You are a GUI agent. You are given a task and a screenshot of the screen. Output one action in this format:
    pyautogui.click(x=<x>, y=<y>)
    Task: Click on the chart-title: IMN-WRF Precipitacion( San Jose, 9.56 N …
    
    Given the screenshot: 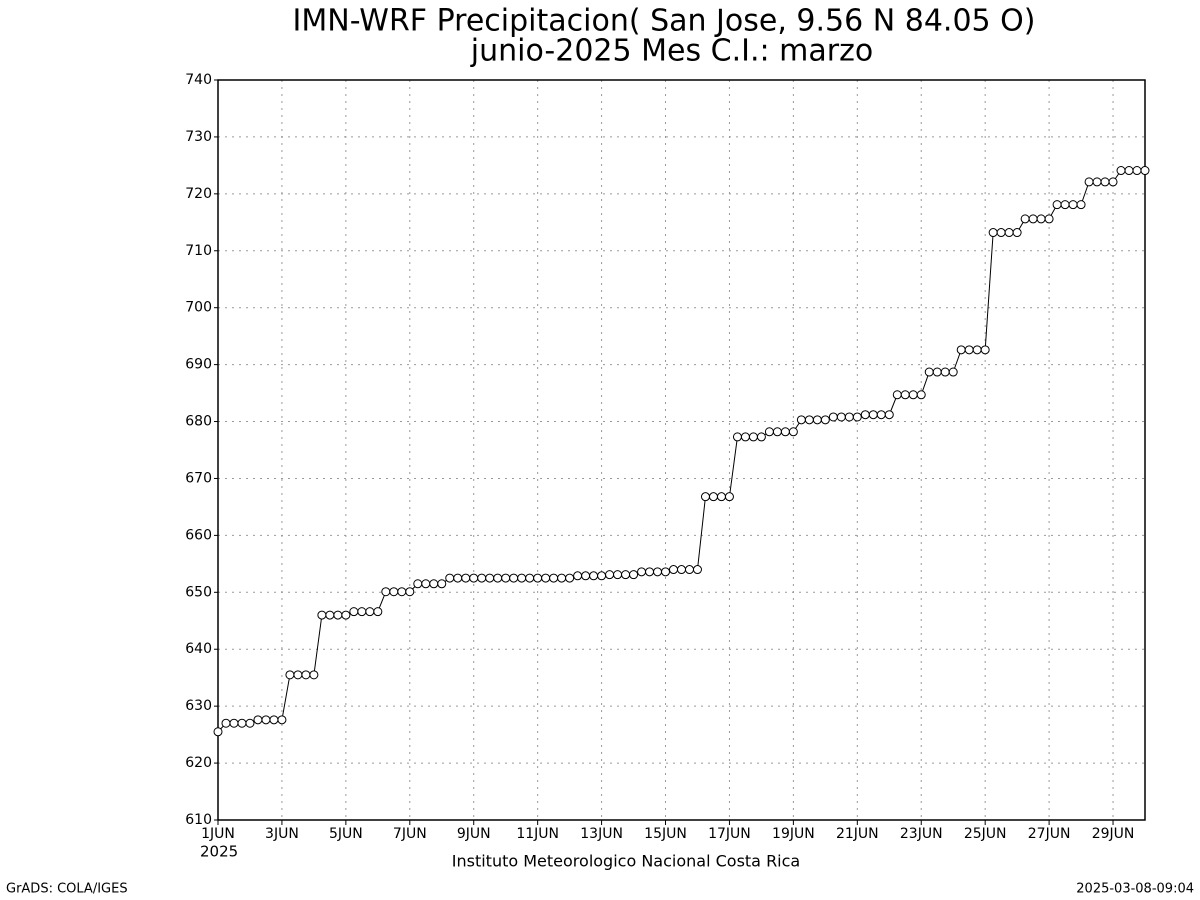 What is the action you would take?
    pyautogui.click(x=664, y=21)
    